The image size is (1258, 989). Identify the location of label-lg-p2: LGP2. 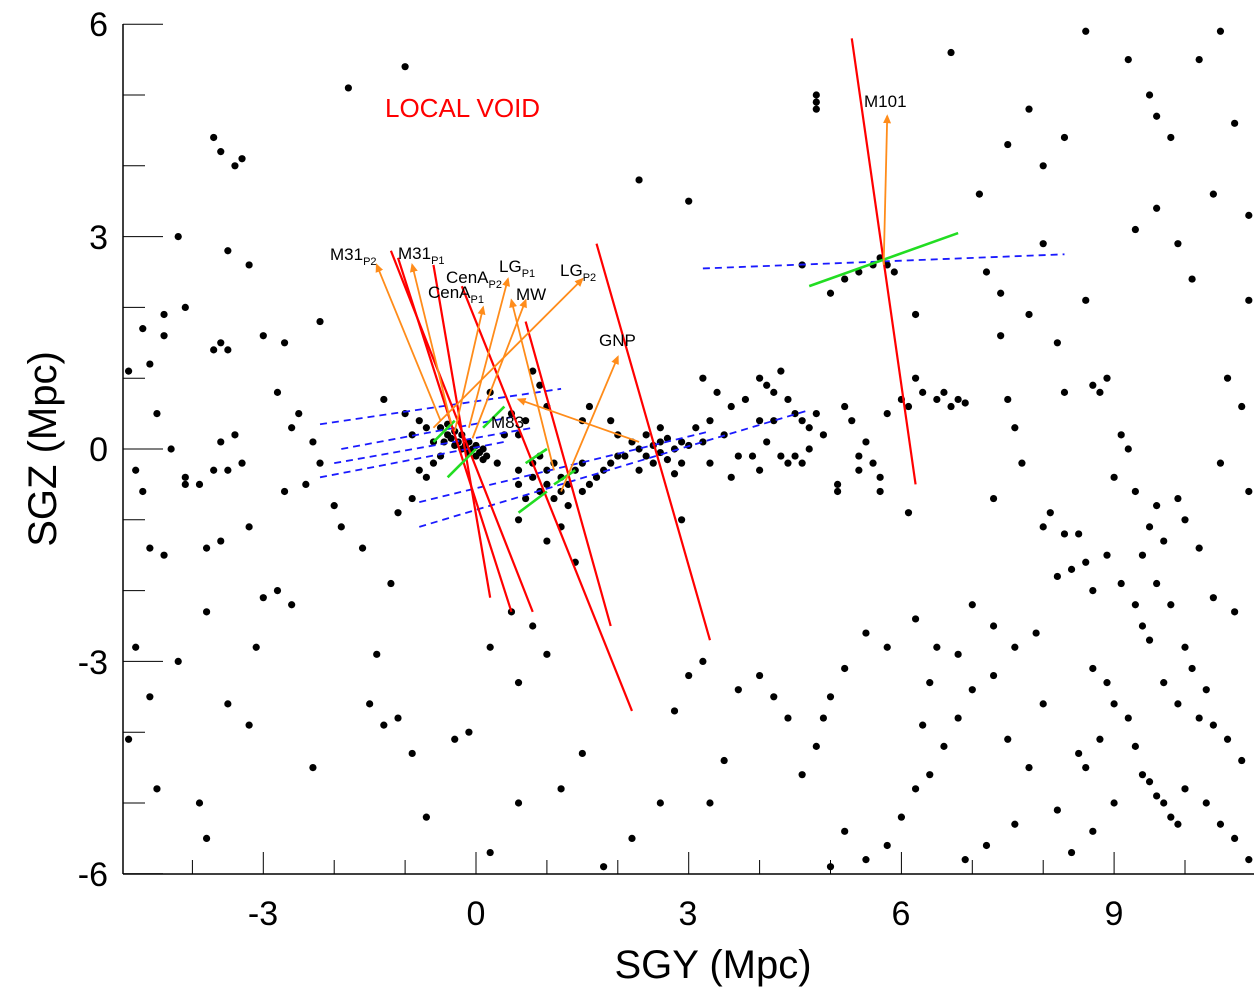
(578, 272).